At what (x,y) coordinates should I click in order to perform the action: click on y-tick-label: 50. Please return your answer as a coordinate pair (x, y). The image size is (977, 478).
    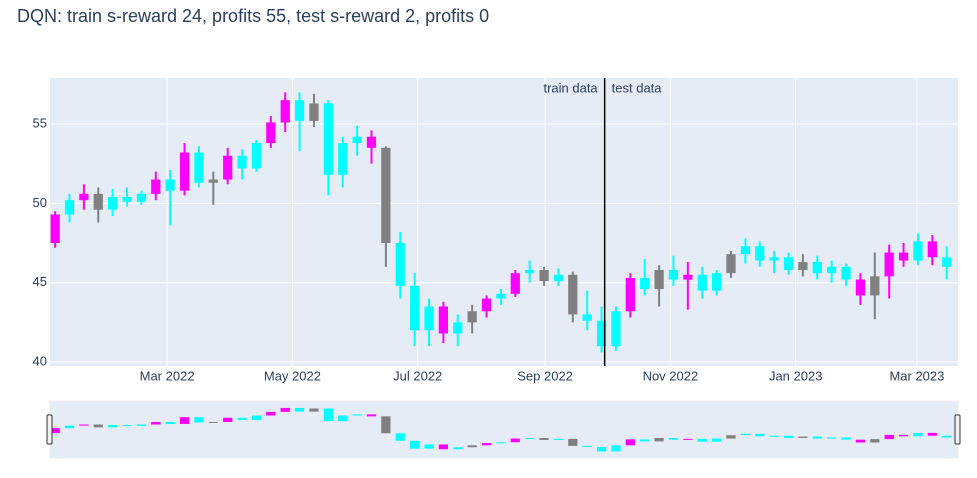
    Looking at the image, I should click on (40, 202).